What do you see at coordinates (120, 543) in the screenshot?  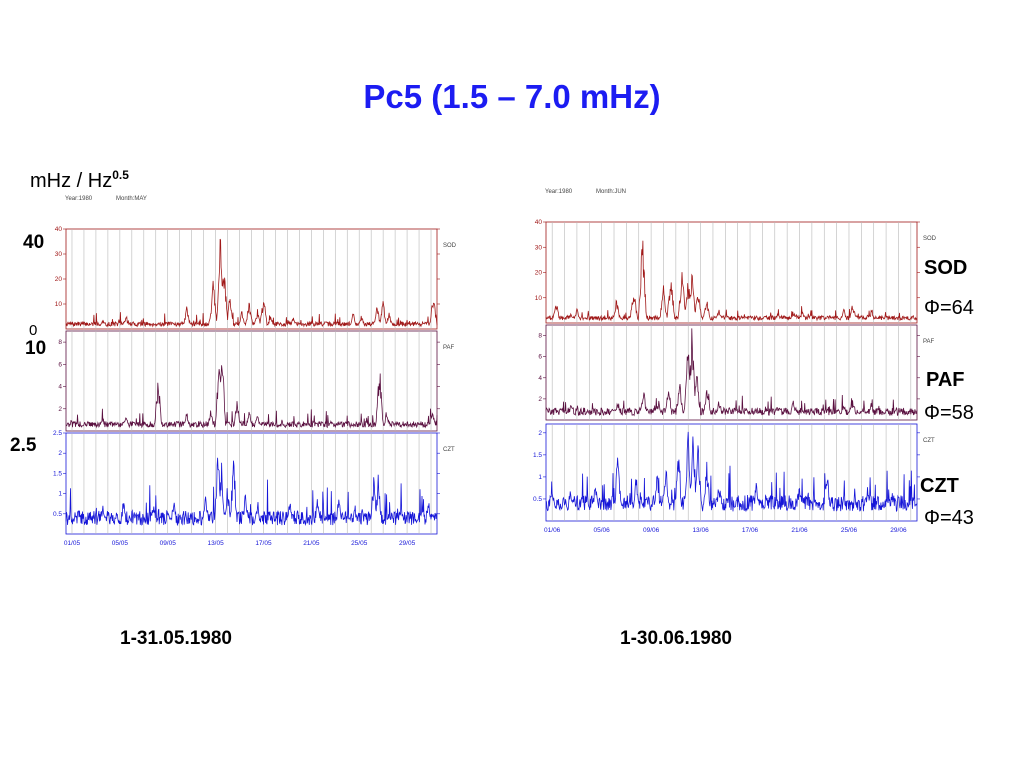 I see `x-tick-label: 05/05` at bounding box center [120, 543].